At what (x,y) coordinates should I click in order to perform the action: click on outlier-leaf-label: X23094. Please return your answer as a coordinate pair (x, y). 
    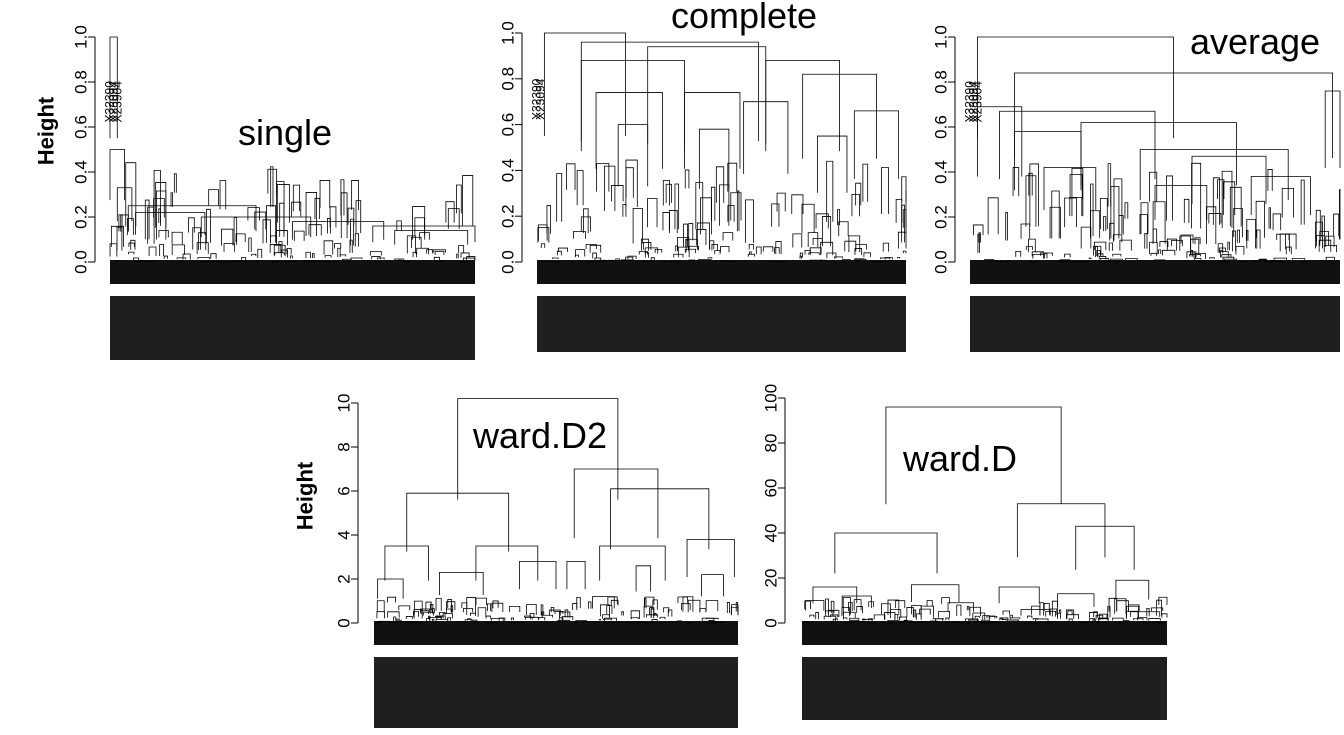
    Looking at the image, I should click on (974, 102).